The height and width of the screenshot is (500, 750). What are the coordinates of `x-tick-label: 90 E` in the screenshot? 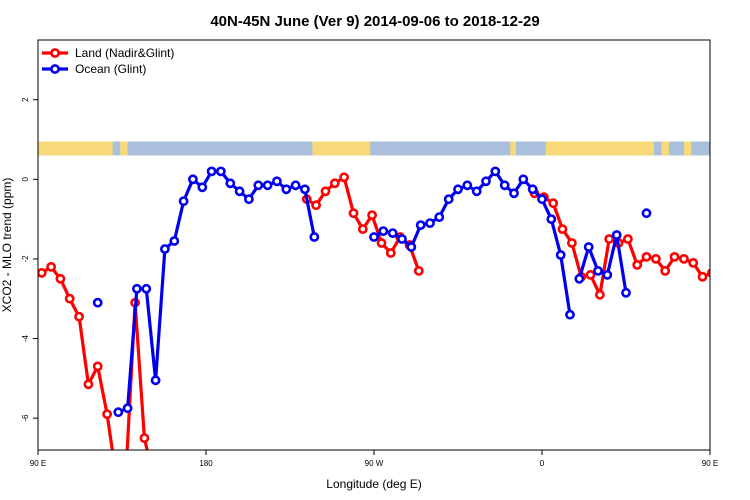 It's located at (38, 463).